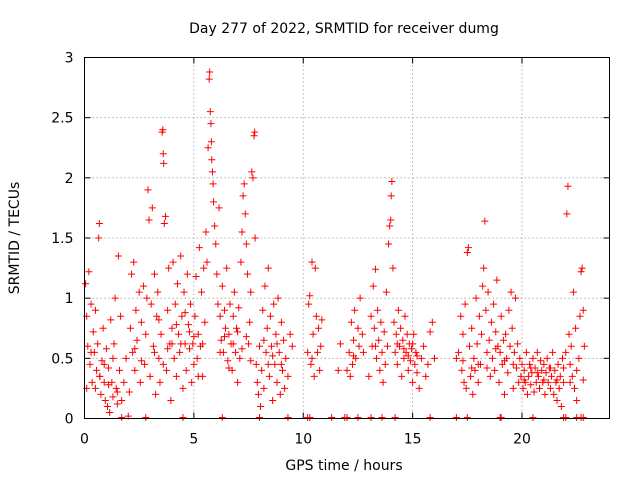 This screenshot has height=480, width=640. What do you see at coordinates (303, 440) in the screenshot?
I see `x-tick-label: 10` at bounding box center [303, 440].